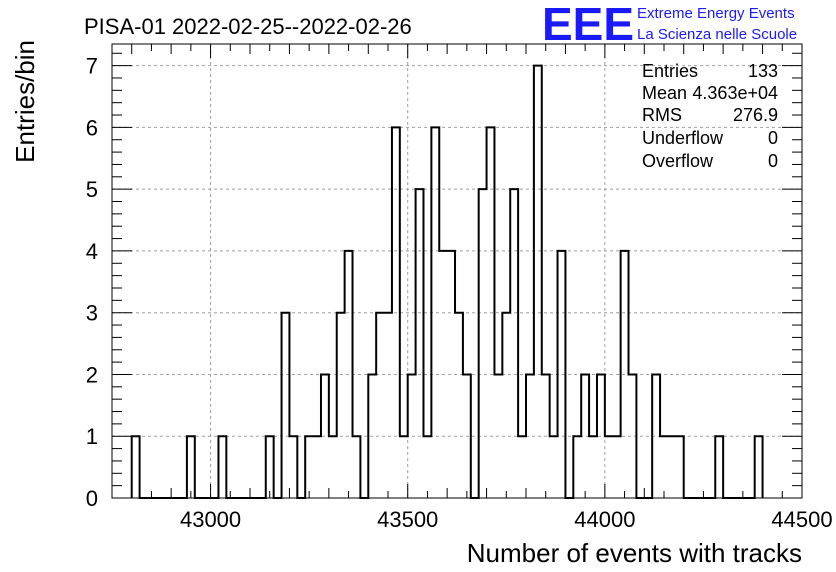 The width and height of the screenshot is (836, 572). Describe the element at coordinates (92, 251) in the screenshot. I see `y-tick-label: 4` at that location.